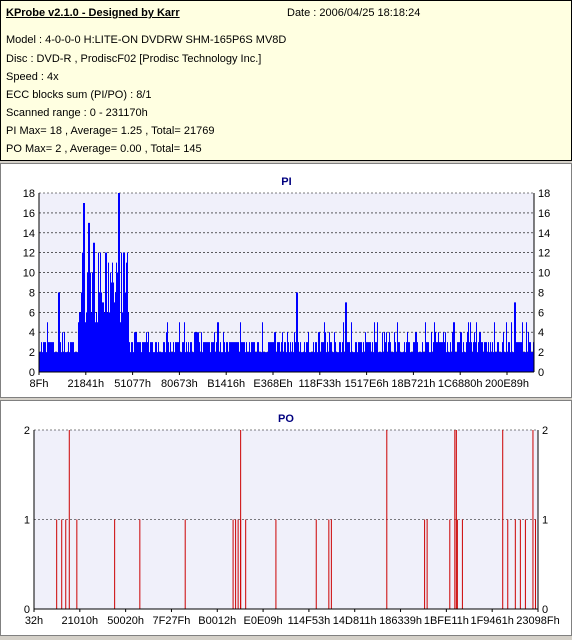 The width and height of the screenshot is (572, 640). I want to click on y-tick-label-right: 14, so click(544, 234).